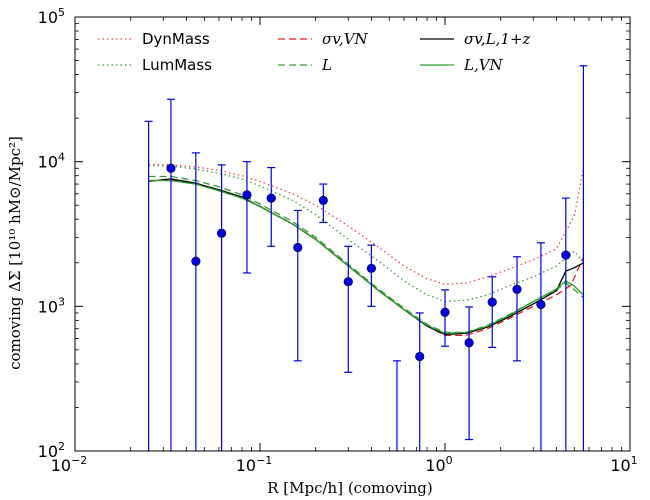 This screenshot has height=500, width=650. Describe the element at coordinates (177, 65) in the screenshot. I see `legend-label-1: LumMass` at that location.